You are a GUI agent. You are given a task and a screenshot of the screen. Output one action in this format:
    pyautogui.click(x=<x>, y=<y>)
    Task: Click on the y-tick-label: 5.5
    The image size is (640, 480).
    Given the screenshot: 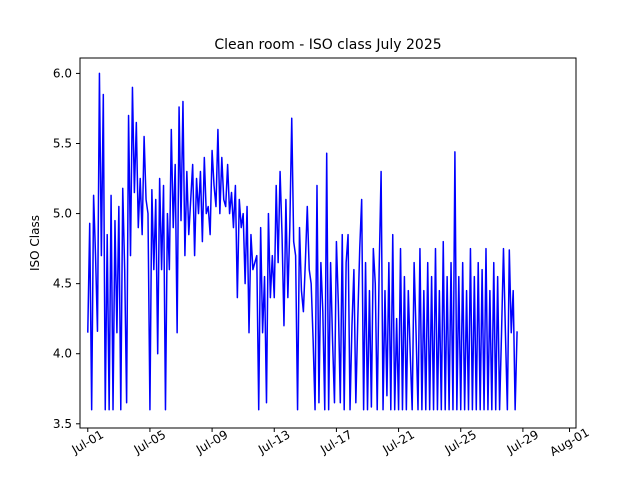 What is the action you would take?
    pyautogui.click(x=62, y=143)
    